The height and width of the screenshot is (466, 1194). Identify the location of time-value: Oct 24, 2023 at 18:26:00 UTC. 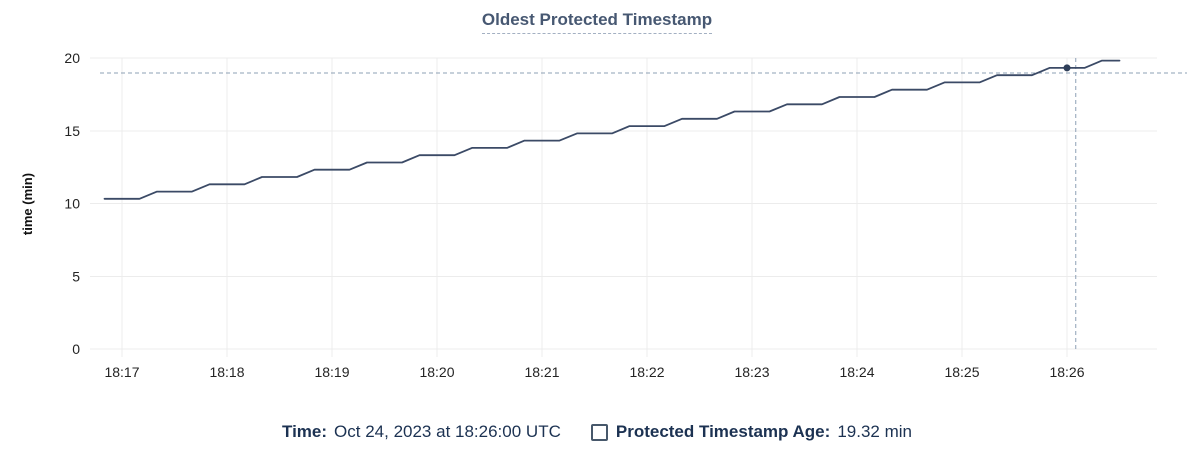
(447, 431).